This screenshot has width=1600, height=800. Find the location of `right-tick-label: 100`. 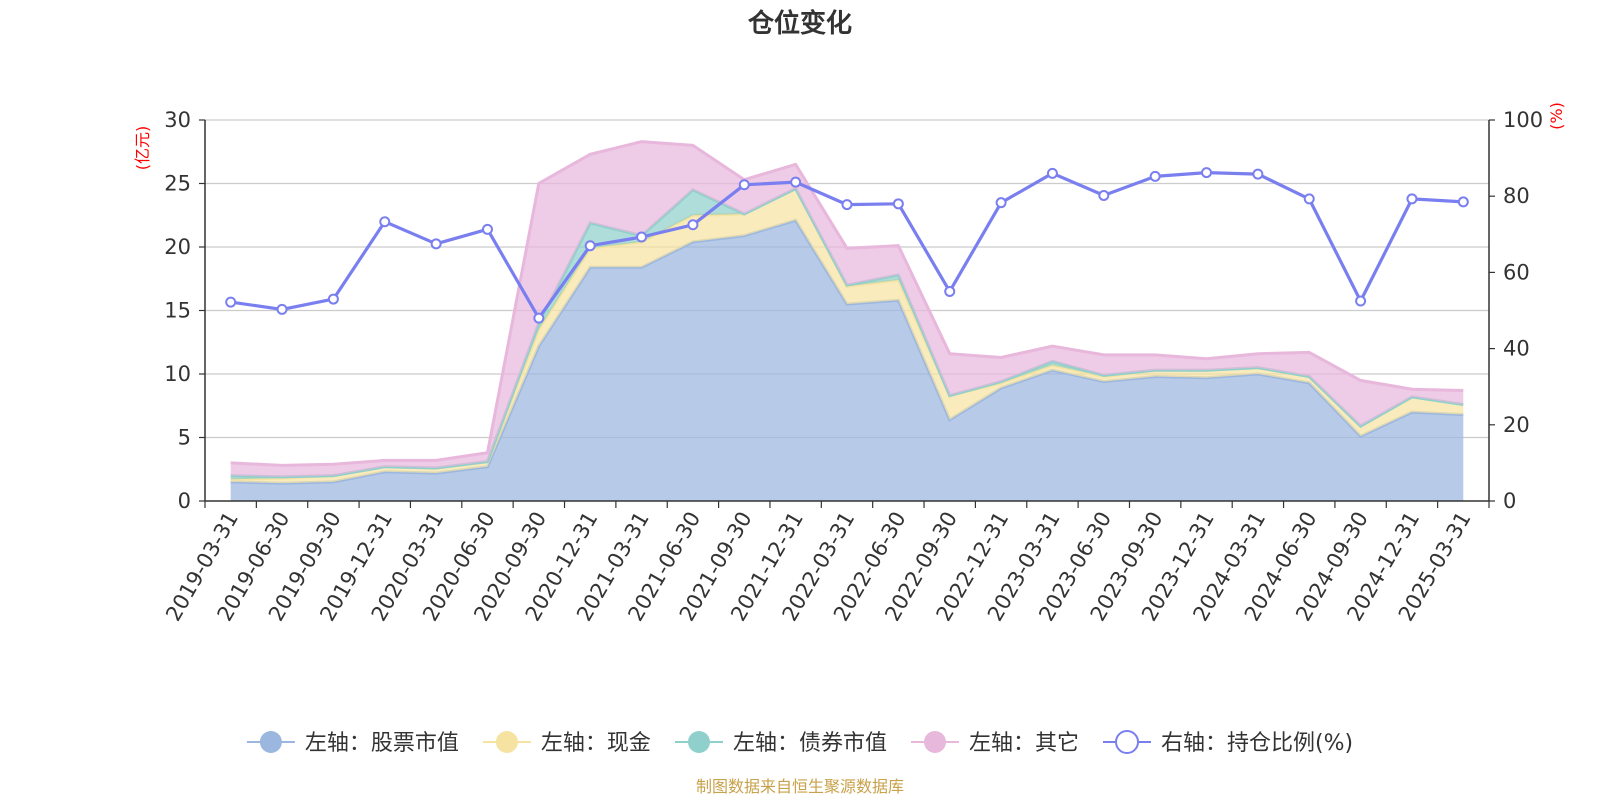

right-tick-label: 100 is located at coordinates (1523, 120).